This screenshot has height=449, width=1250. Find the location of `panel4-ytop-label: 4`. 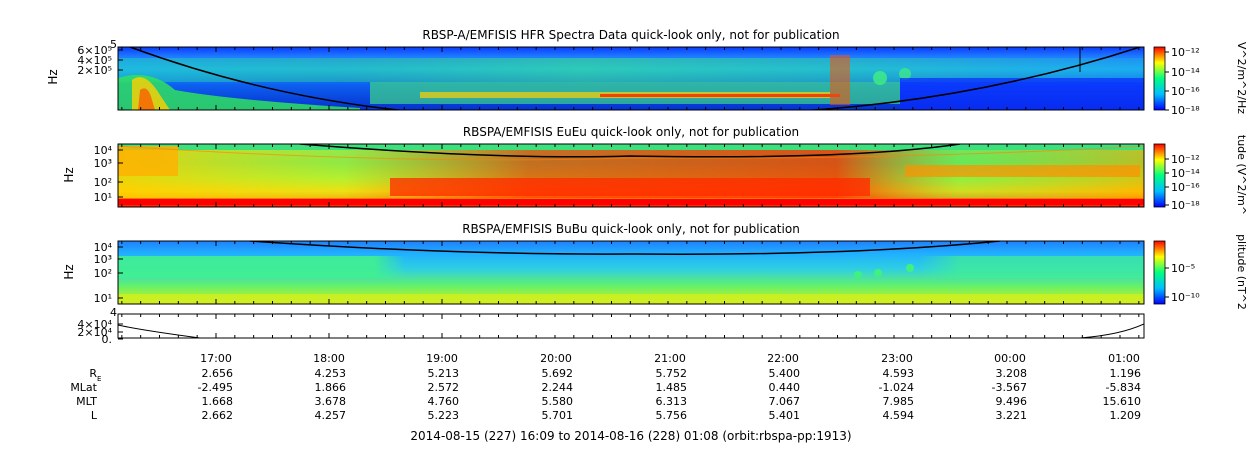

panel4-ytop-label: 4 is located at coordinates (113, 312).